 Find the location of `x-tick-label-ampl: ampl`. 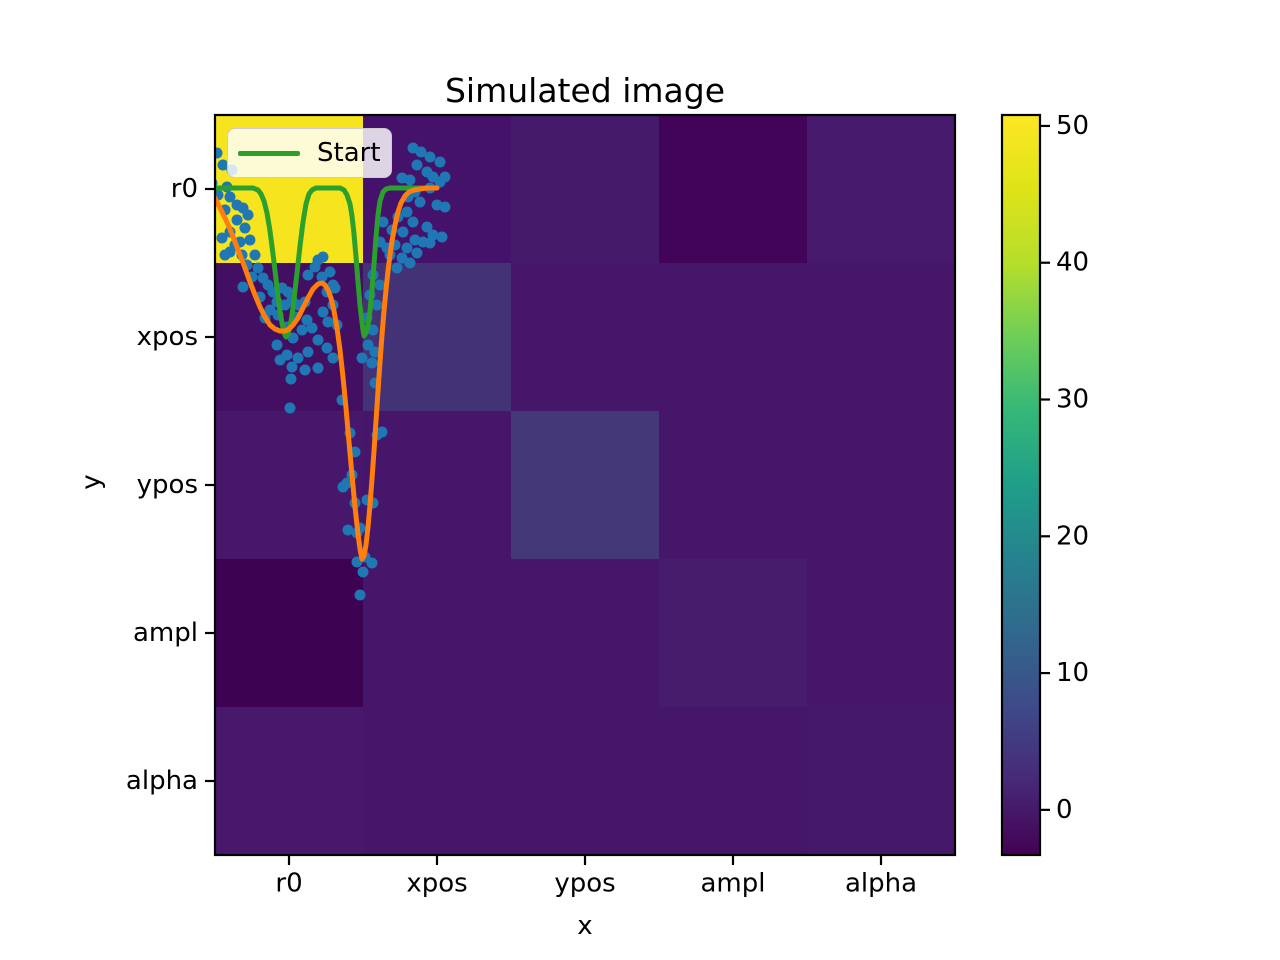

x-tick-label-ampl: ampl is located at coordinates (733, 883).